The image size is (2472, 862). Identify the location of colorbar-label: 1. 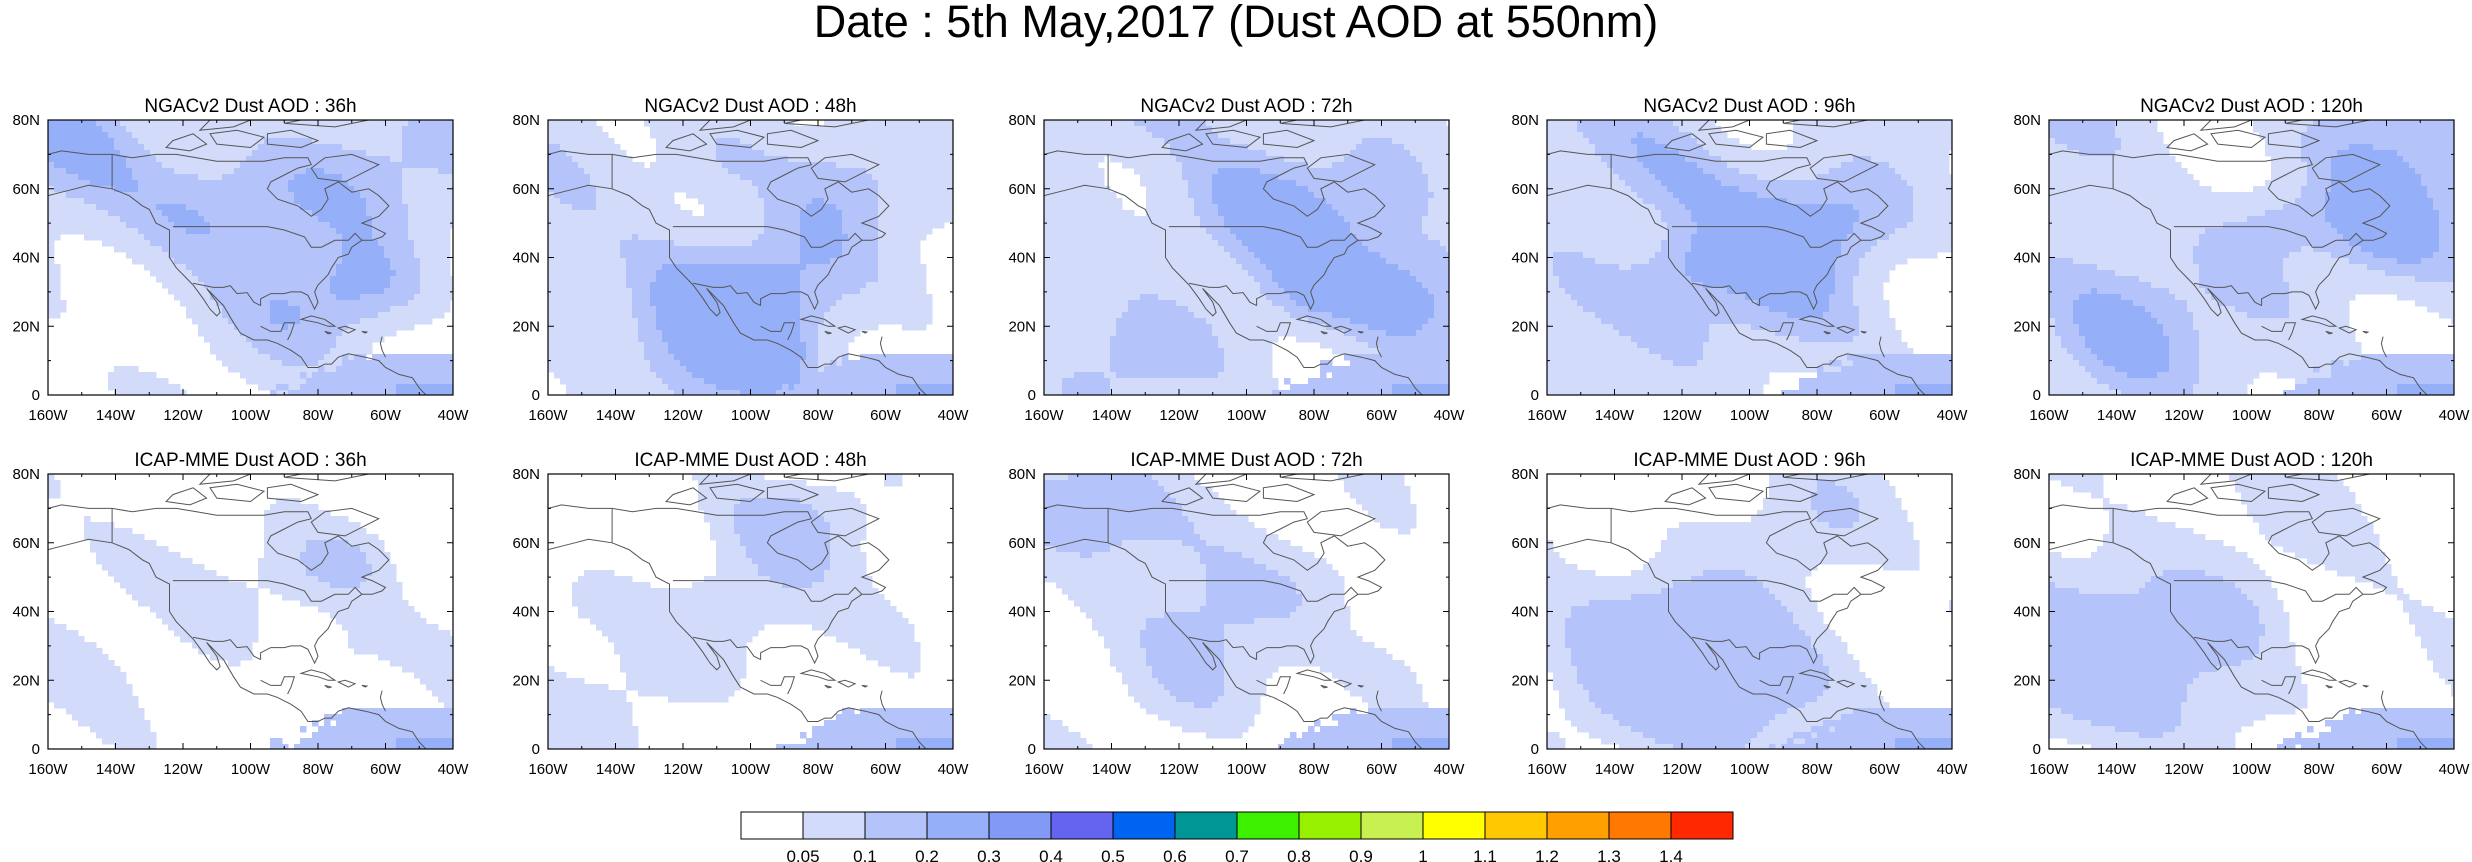
(1422, 854).